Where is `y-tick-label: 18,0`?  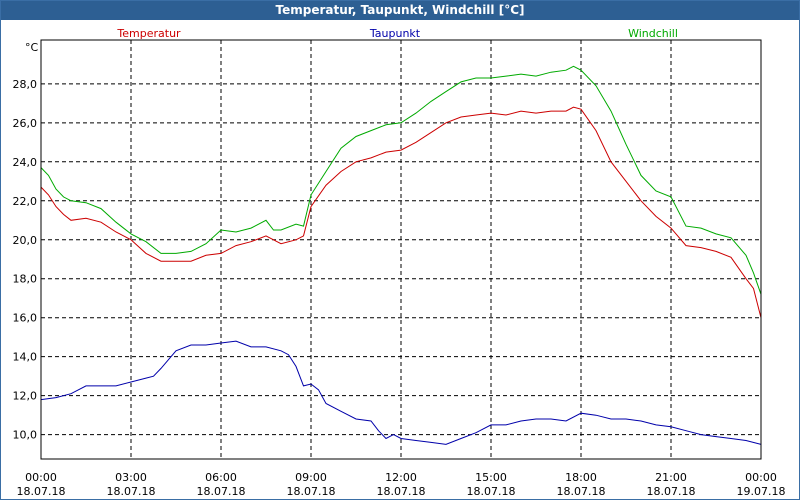 y-tick-label: 18,0 is located at coordinates (25, 279).